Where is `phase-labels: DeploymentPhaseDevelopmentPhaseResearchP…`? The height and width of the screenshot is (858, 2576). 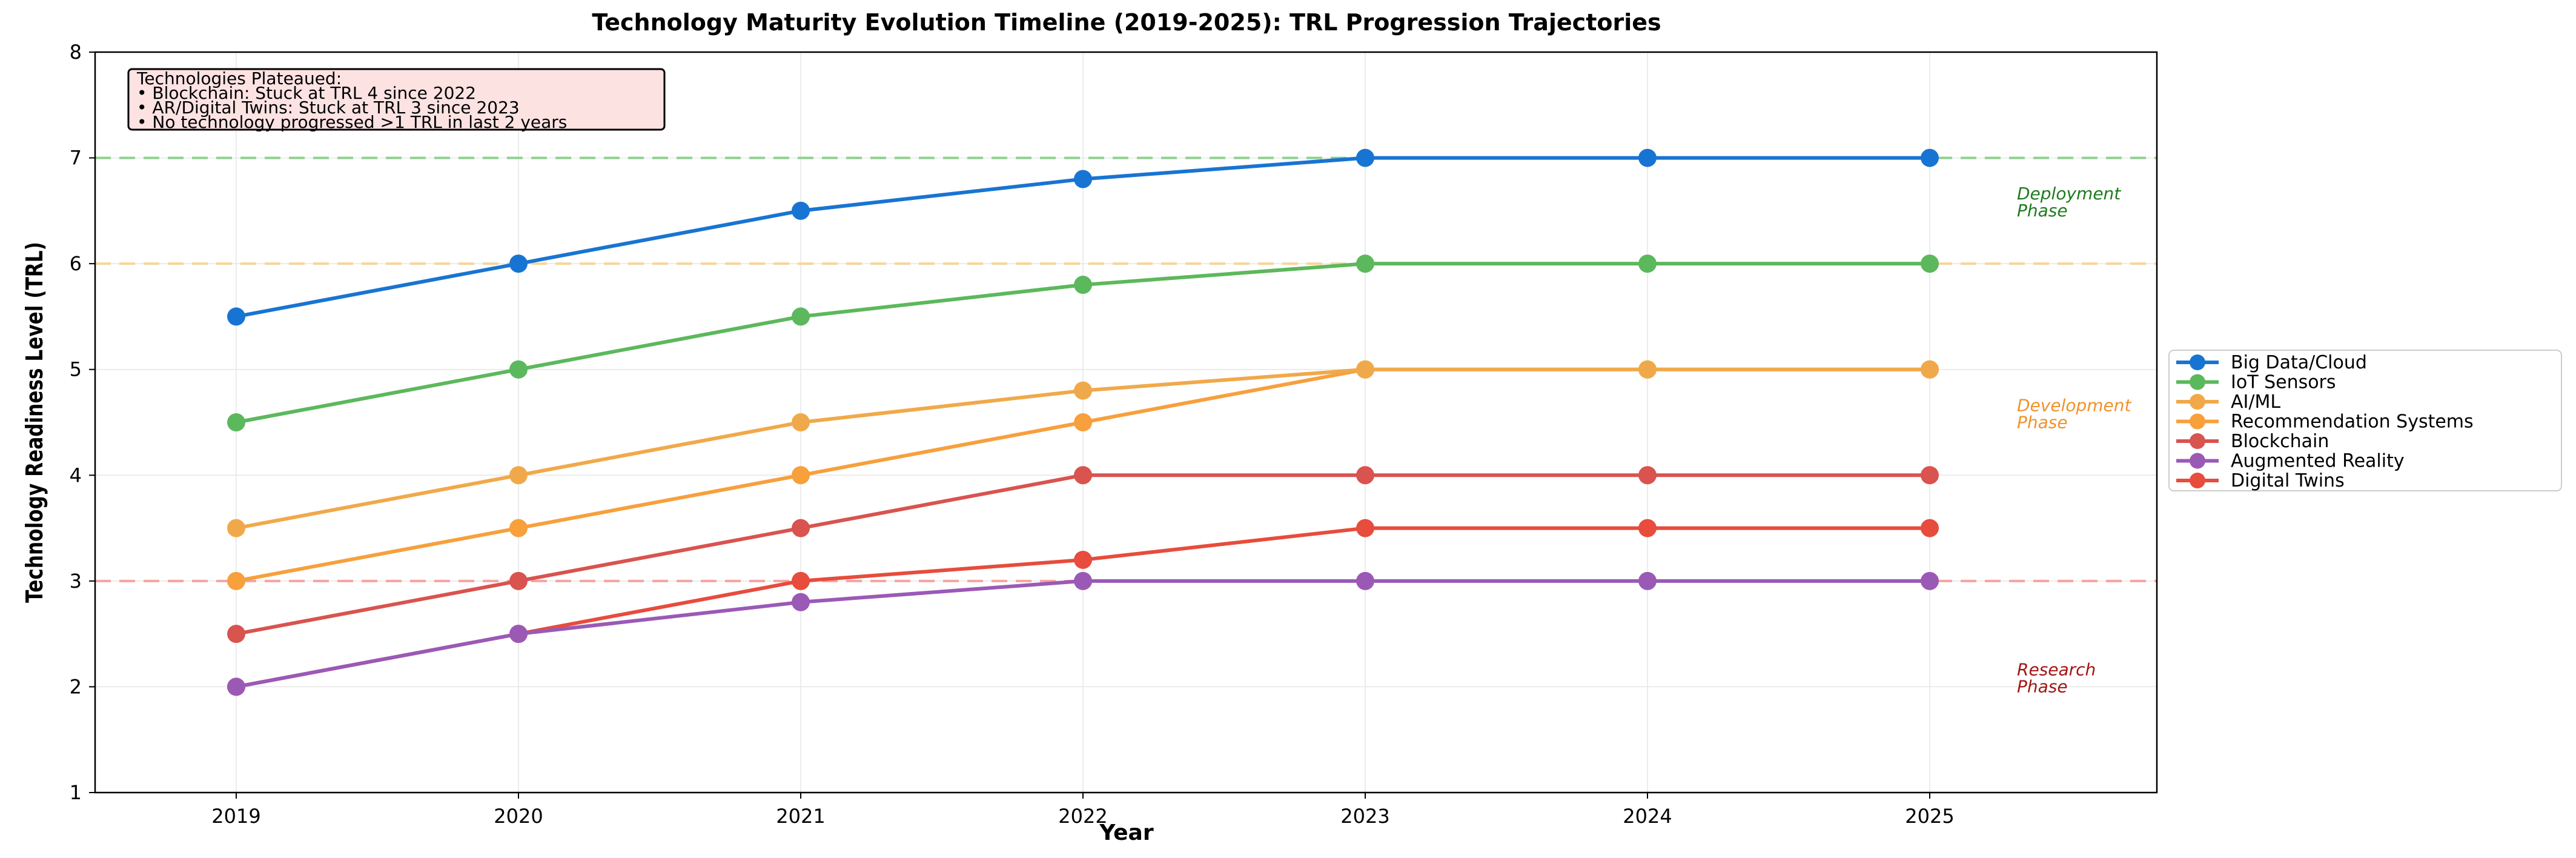 phase-labels: DeploymentPhaseDevelopmentPhaseResearchP… is located at coordinates (2074, 441).